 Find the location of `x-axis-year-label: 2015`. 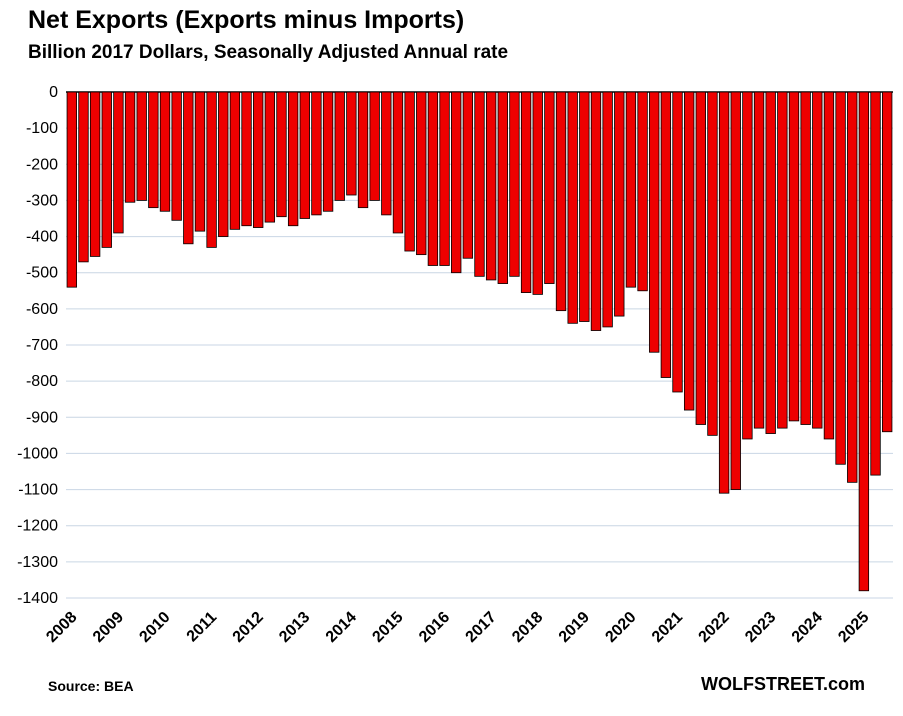

x-axis-year-label: 2015 is located at coordinates (387, 627).